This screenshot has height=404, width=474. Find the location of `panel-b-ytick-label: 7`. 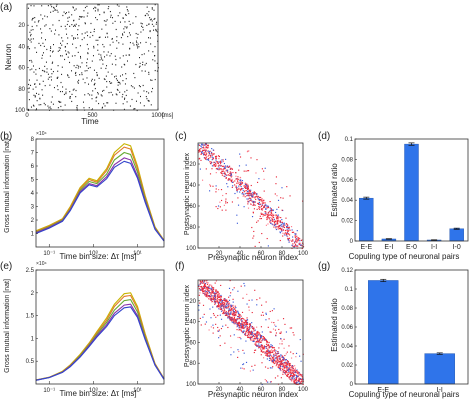

panel-b-ytick-label: 7 is located at coordinates (33, 154).